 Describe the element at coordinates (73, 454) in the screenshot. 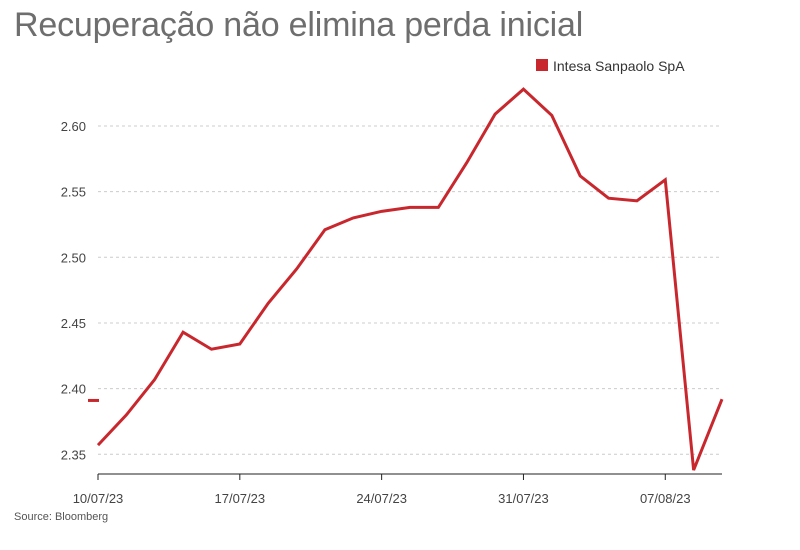

I see `y-tick-label: 2.35` at that location.